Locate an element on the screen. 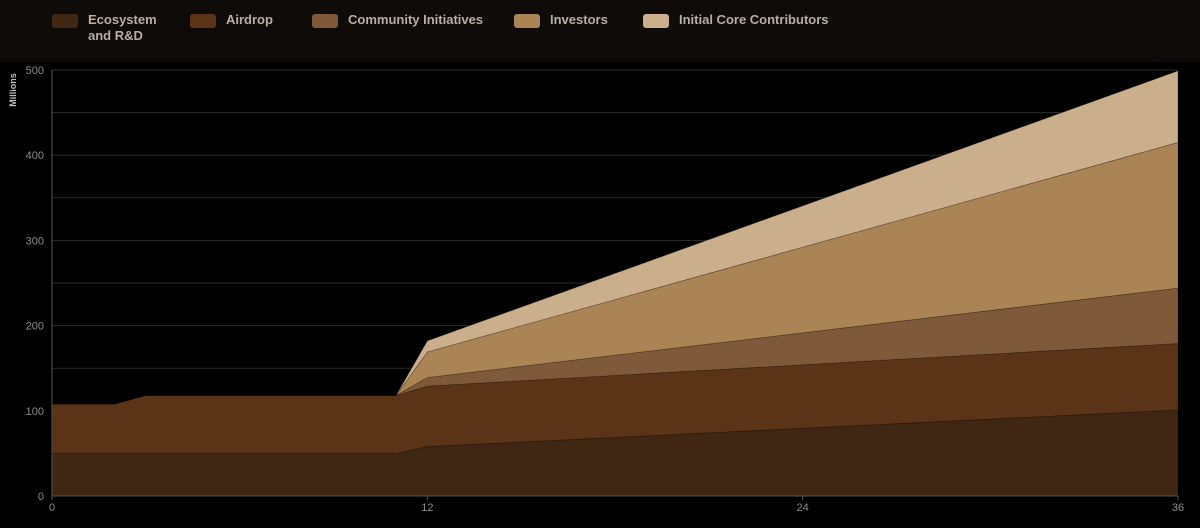  y-tick-label: 300 is located at coordinates (35, 241).